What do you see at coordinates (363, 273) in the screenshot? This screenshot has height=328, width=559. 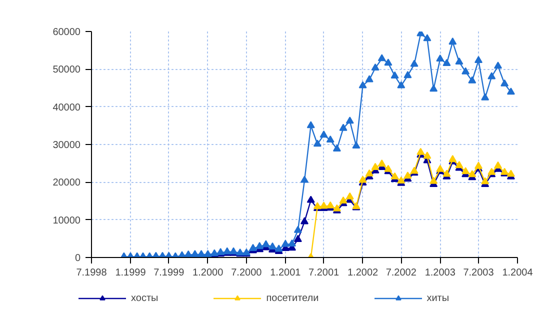 I see `x-tick-label: 1.2002` at bounding box center [363, 273].